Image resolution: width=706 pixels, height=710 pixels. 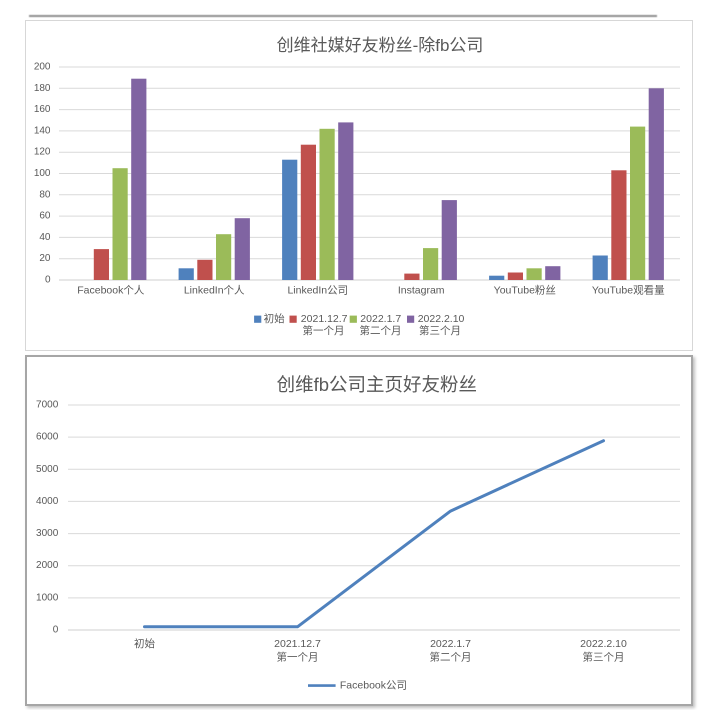 I want to click on svg-text: 60, so click(x=45, y=216).